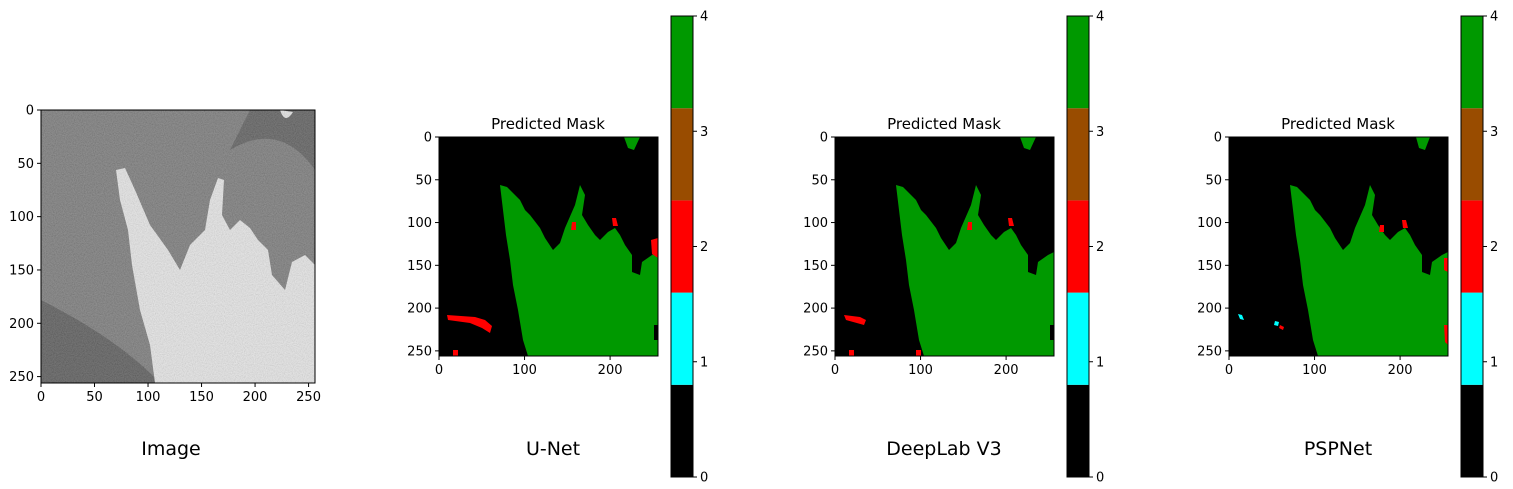  I want to click on unet-xtick-label: 100, so click(524, 370).